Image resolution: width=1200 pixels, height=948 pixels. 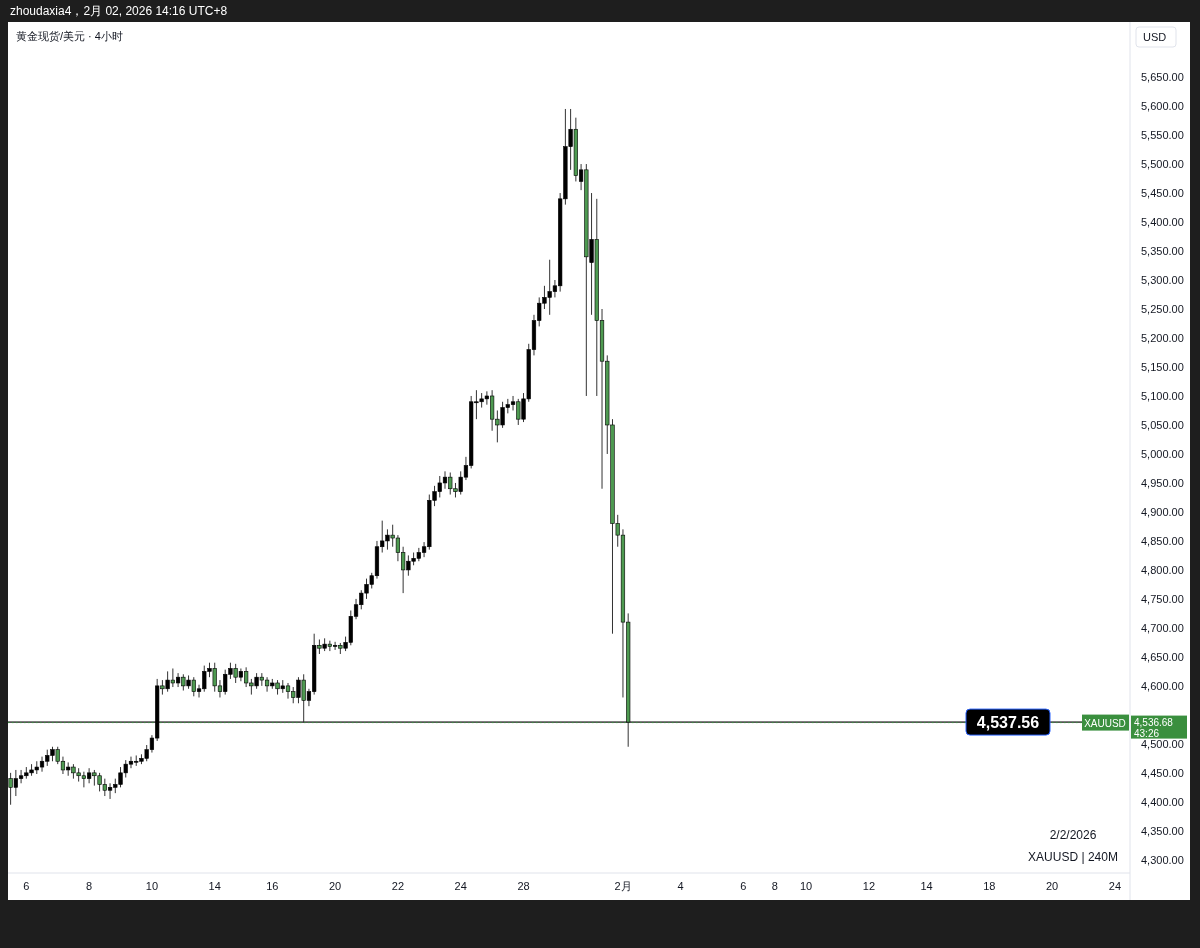 I want to click on y-tick-label: 4,750.00, so click(x=1162, y=598).